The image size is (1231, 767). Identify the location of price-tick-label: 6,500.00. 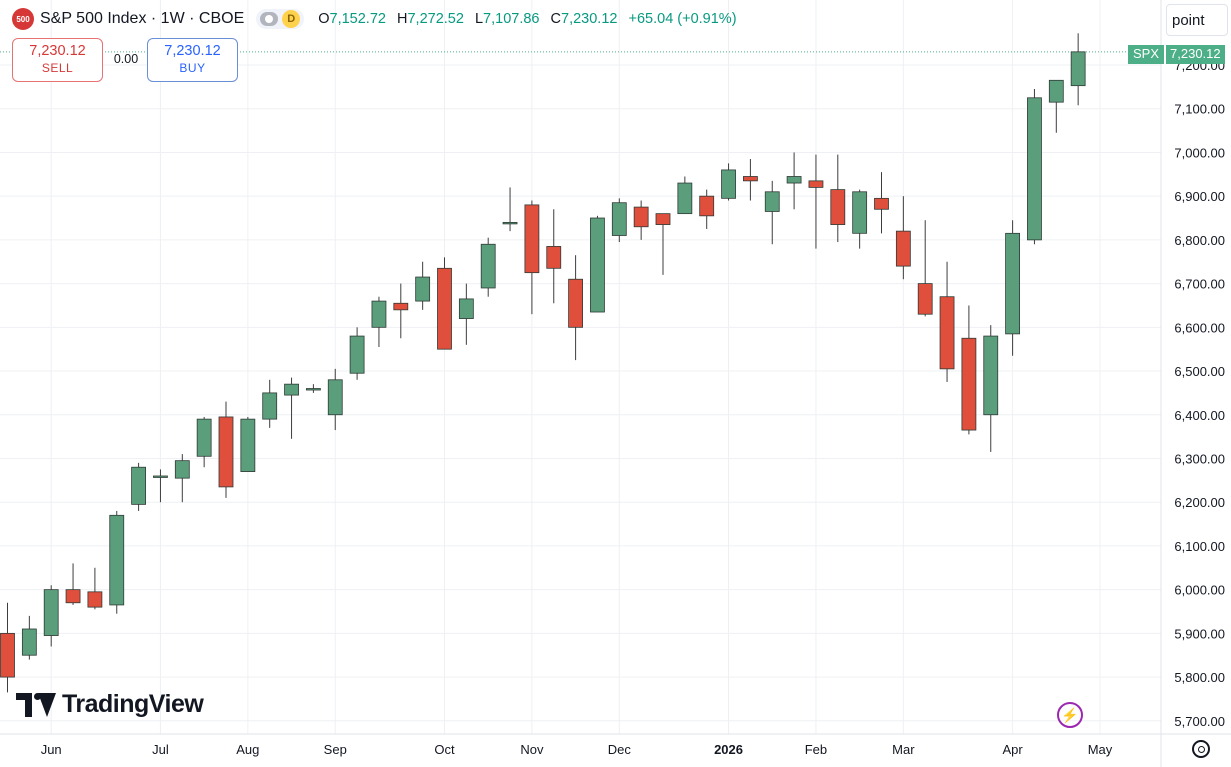
(1199, 371).